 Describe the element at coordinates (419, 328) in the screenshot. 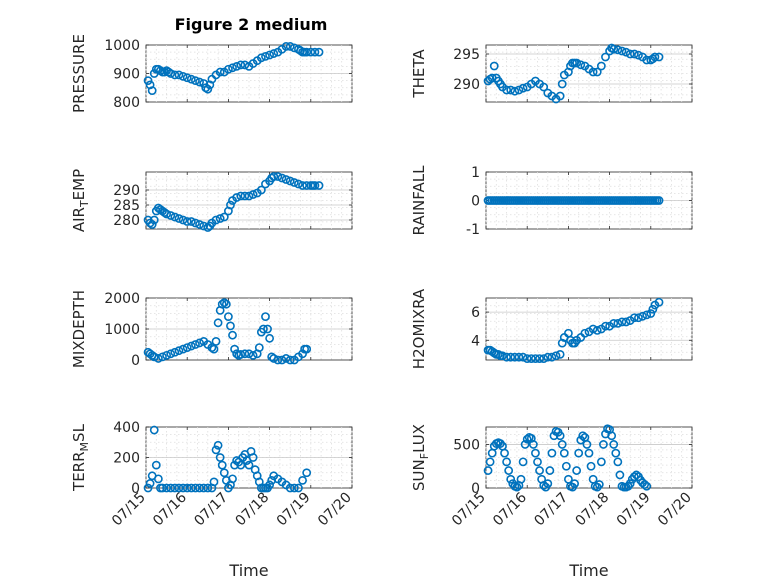

I see `h2omixra-ylabel: H2OMIXRA` at that location.